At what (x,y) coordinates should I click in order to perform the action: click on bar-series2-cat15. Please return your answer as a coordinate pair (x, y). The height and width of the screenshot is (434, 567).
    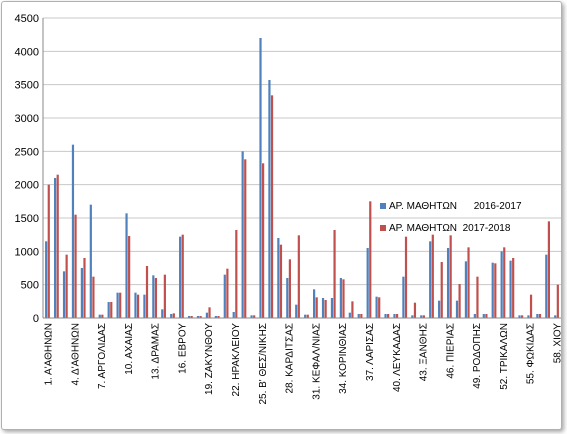
    Looking at the image, I should click on (173, 315).